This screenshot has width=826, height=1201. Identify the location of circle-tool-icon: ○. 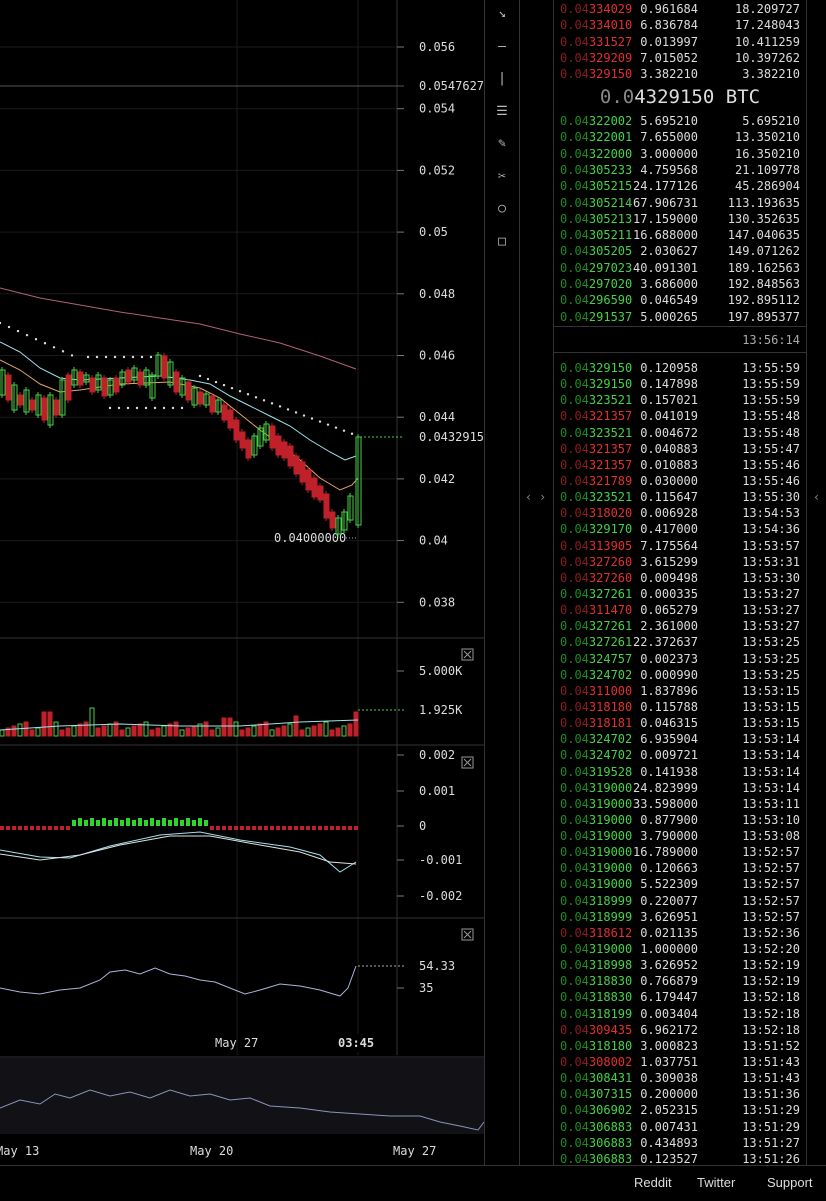
(502, 208).